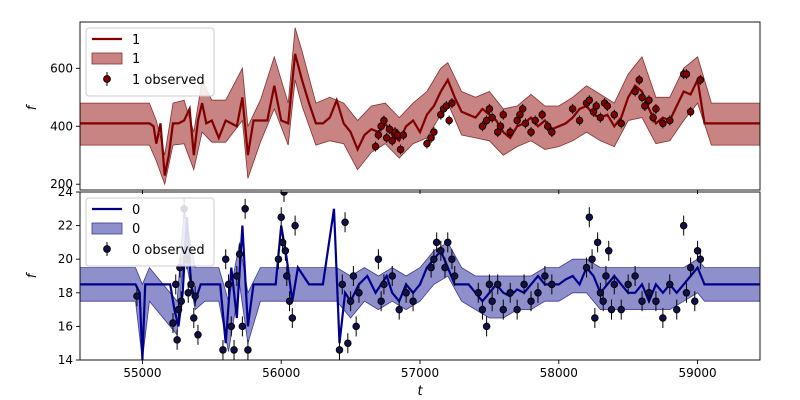  What do you see at coordinates (136, 59) in the screenshot?
I see `top-legend-band-label: 1` at bounding box center [136, 59].